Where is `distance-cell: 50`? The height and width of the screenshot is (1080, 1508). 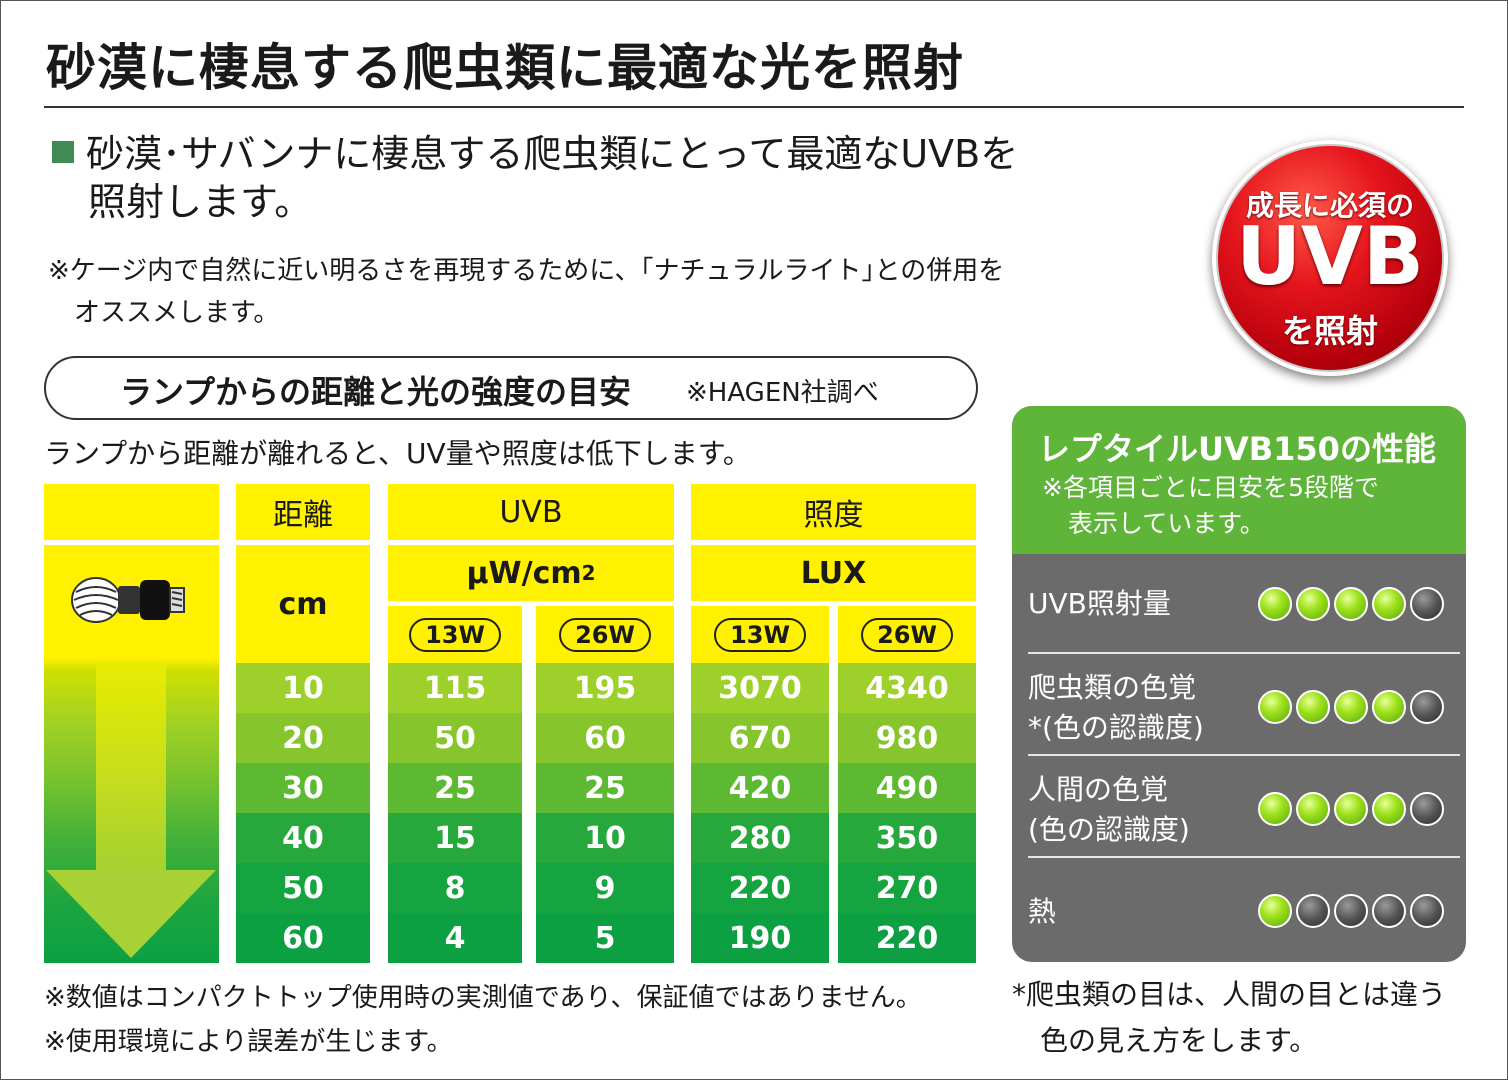
distance-cell: 50 is located at coordinates (303, 888).